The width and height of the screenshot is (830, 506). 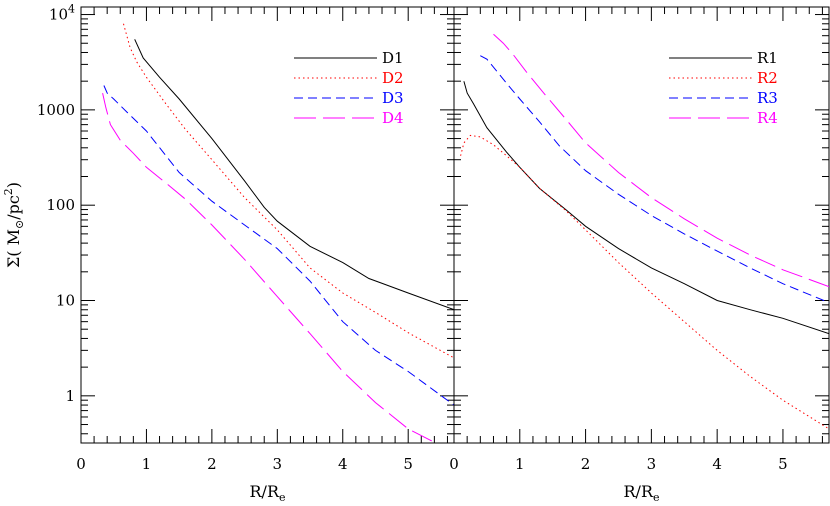 I want to click on legend-label-r4: R4, so click(x=767, y=118).